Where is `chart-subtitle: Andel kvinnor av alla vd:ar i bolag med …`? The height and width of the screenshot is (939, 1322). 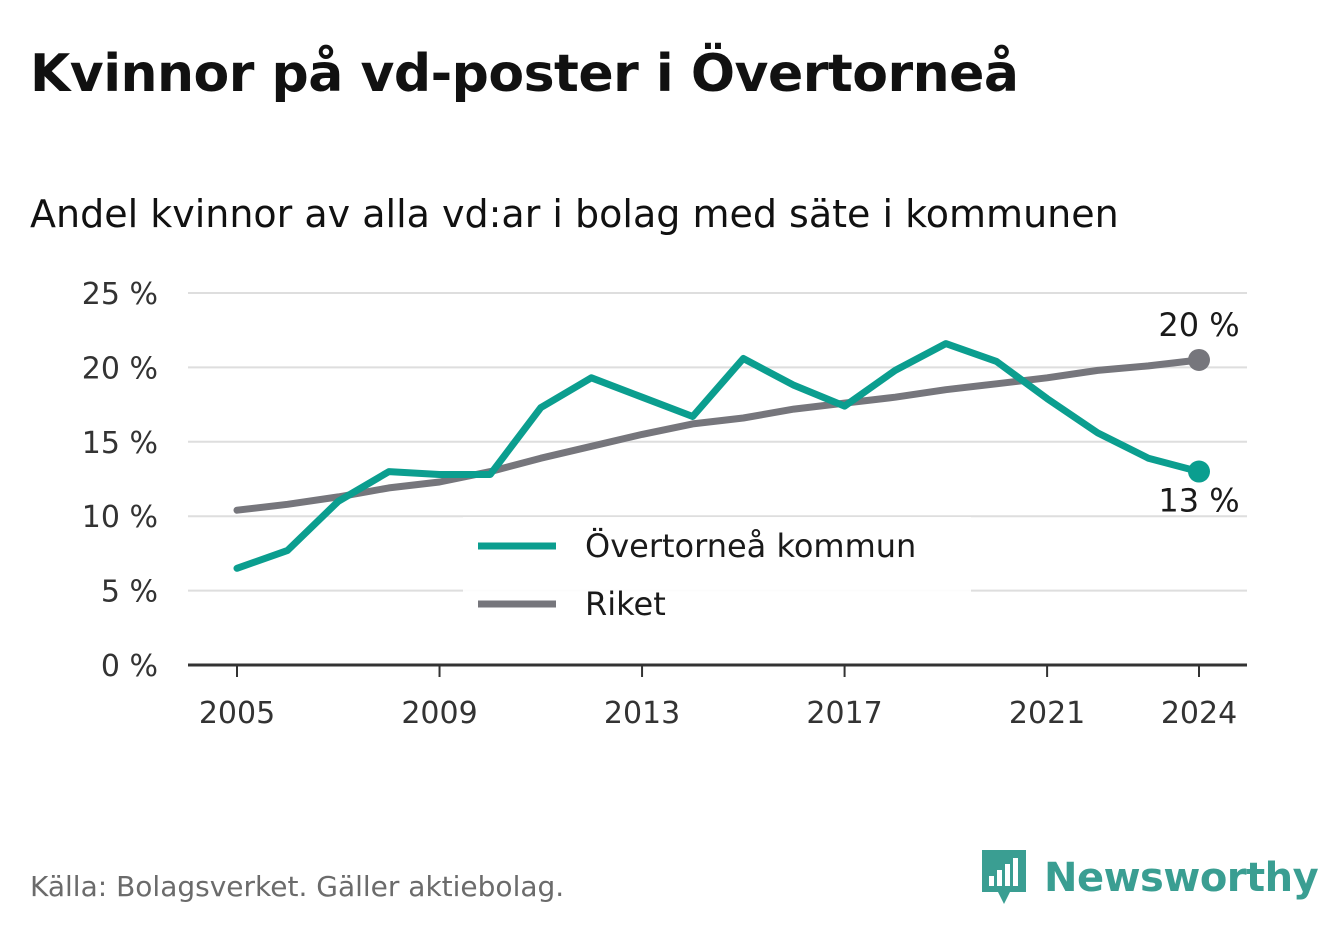
chart-subtitle: Andel kvinnor av alla vd:ar i bolag med … is located at coordinates (574, 214).